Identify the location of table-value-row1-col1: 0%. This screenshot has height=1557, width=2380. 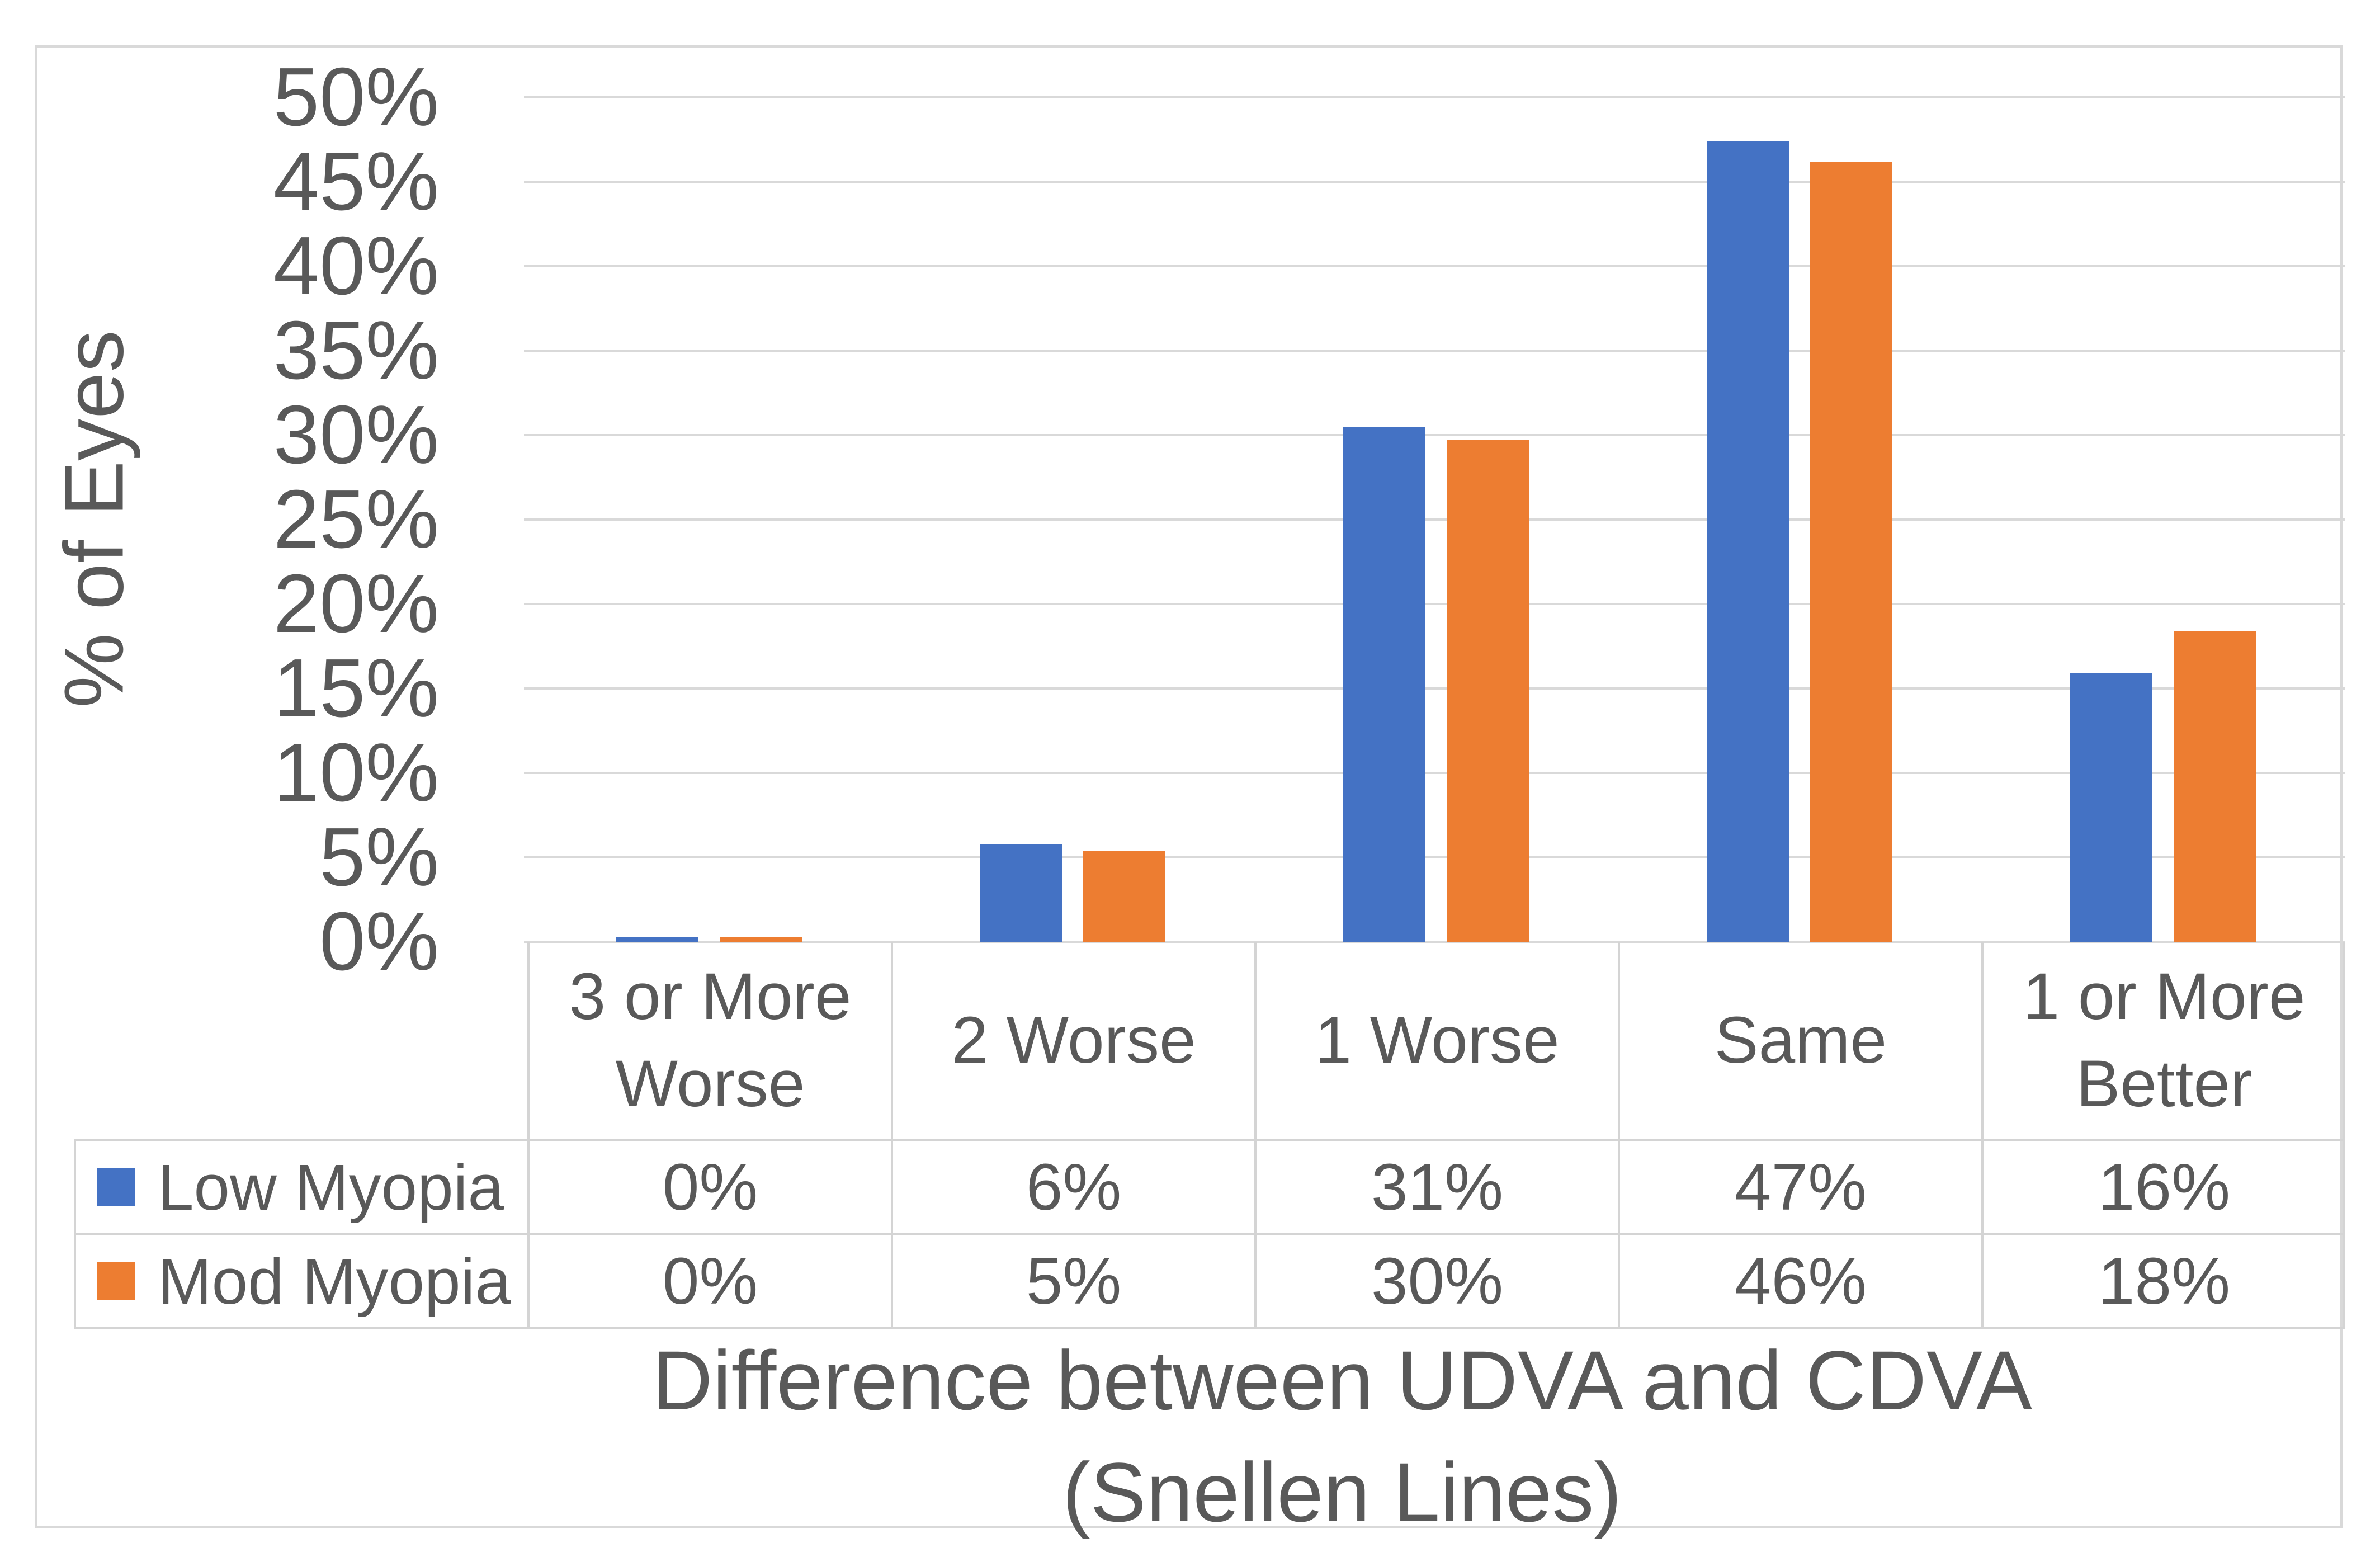
(709, 1186).